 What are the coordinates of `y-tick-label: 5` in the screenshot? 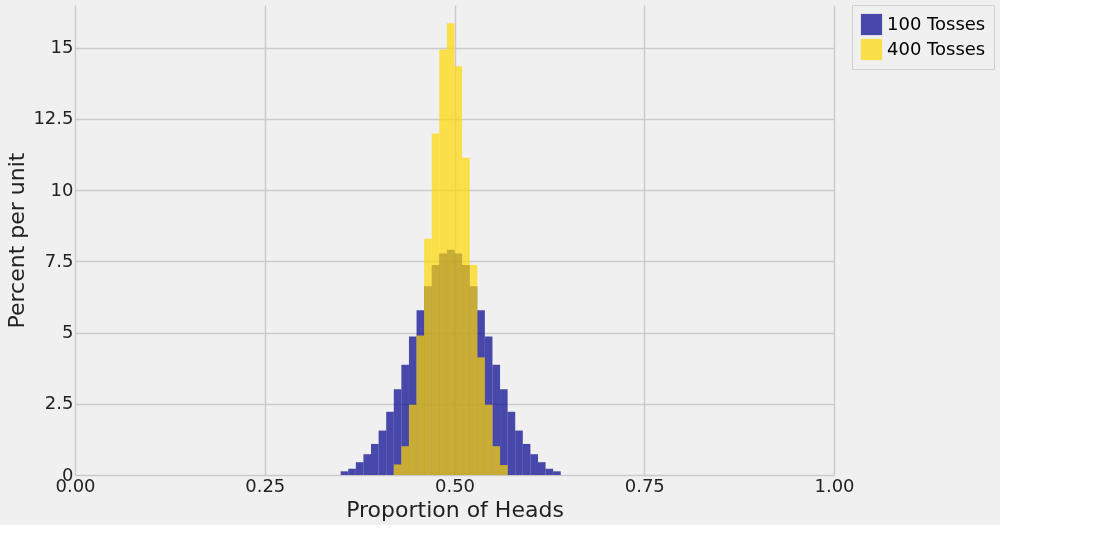 It's located at (68, 332).